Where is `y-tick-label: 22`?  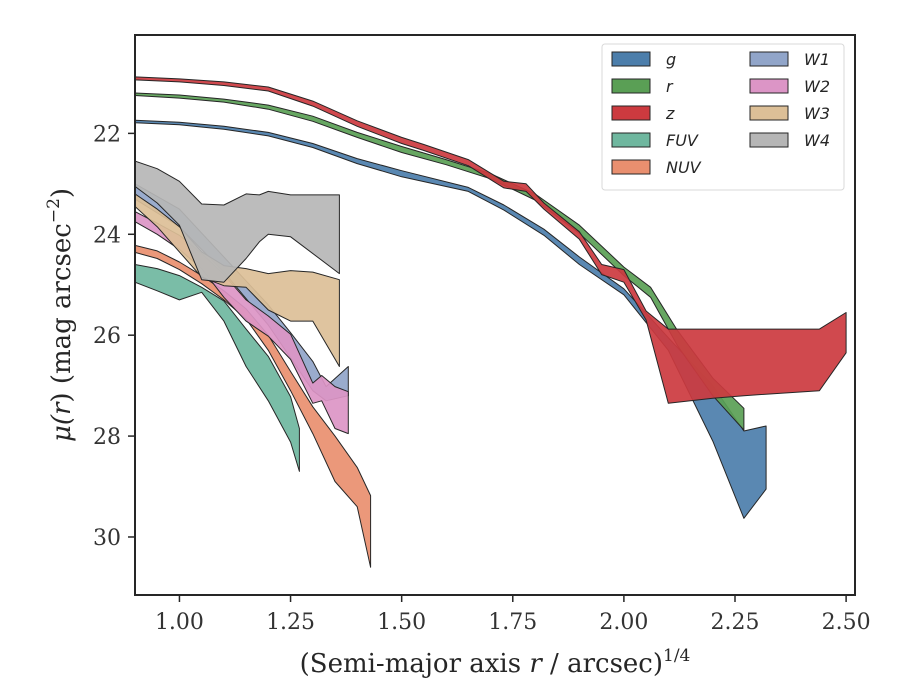
y-tick-label: 22 is located at coordinates (107, 134).